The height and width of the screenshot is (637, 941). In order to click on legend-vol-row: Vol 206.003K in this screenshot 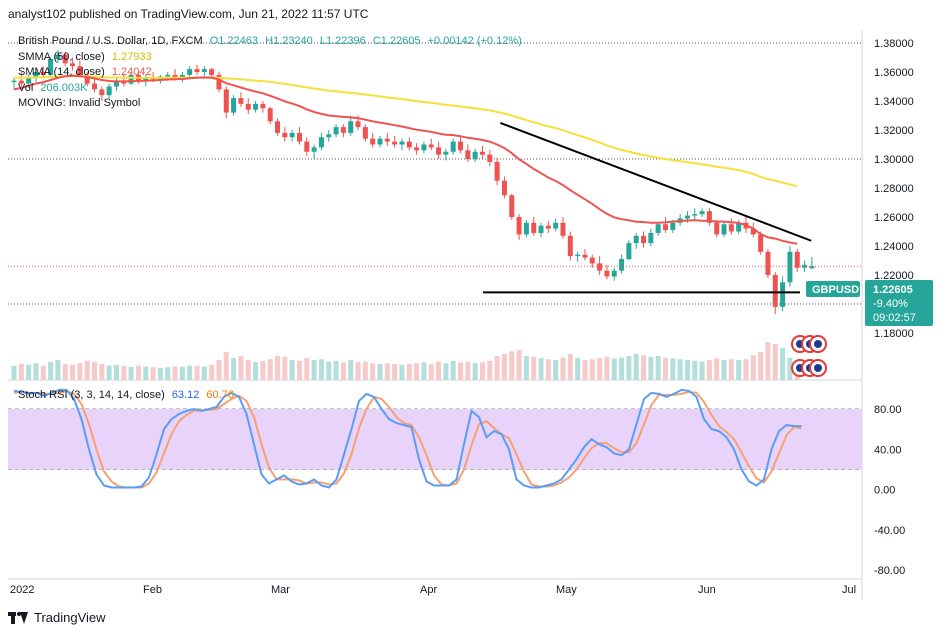, I will do `click(270, 89)`.